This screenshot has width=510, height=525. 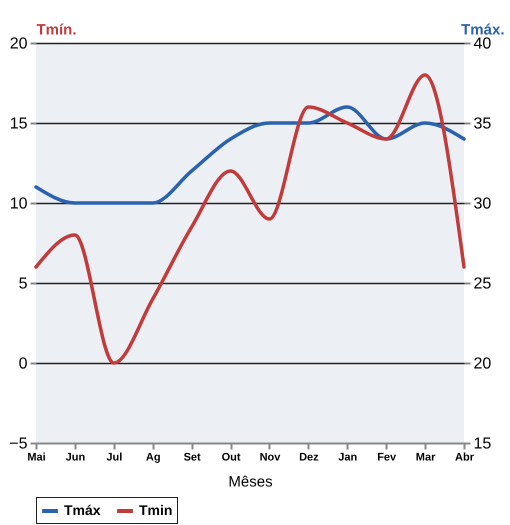 What do you see at coordinates (18, 444) in the screenshot?
I see `y-tick-label: −5` at bounding box center [18, 444].